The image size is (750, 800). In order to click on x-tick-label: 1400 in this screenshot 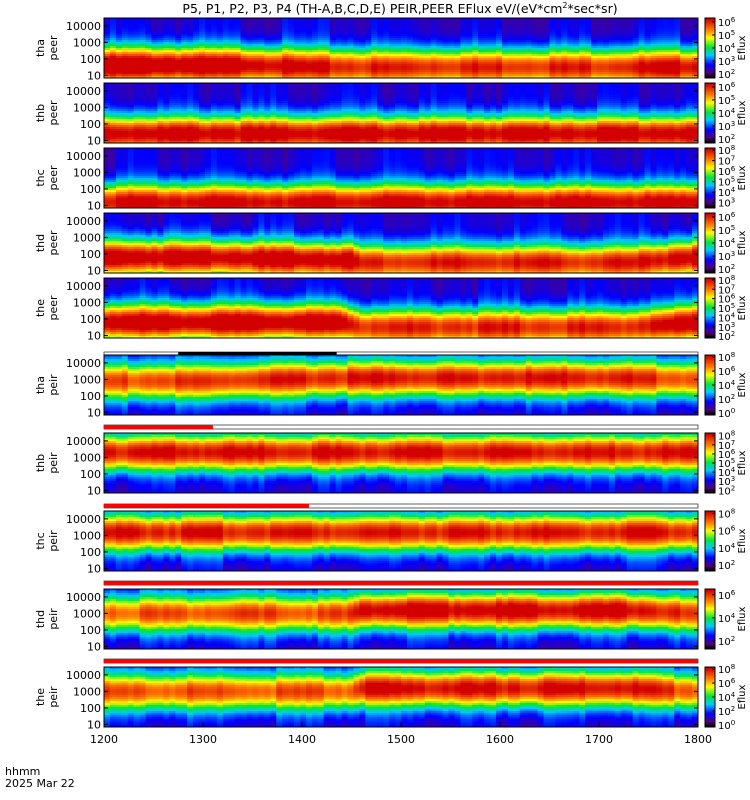, I will do `click(302, 739)`.